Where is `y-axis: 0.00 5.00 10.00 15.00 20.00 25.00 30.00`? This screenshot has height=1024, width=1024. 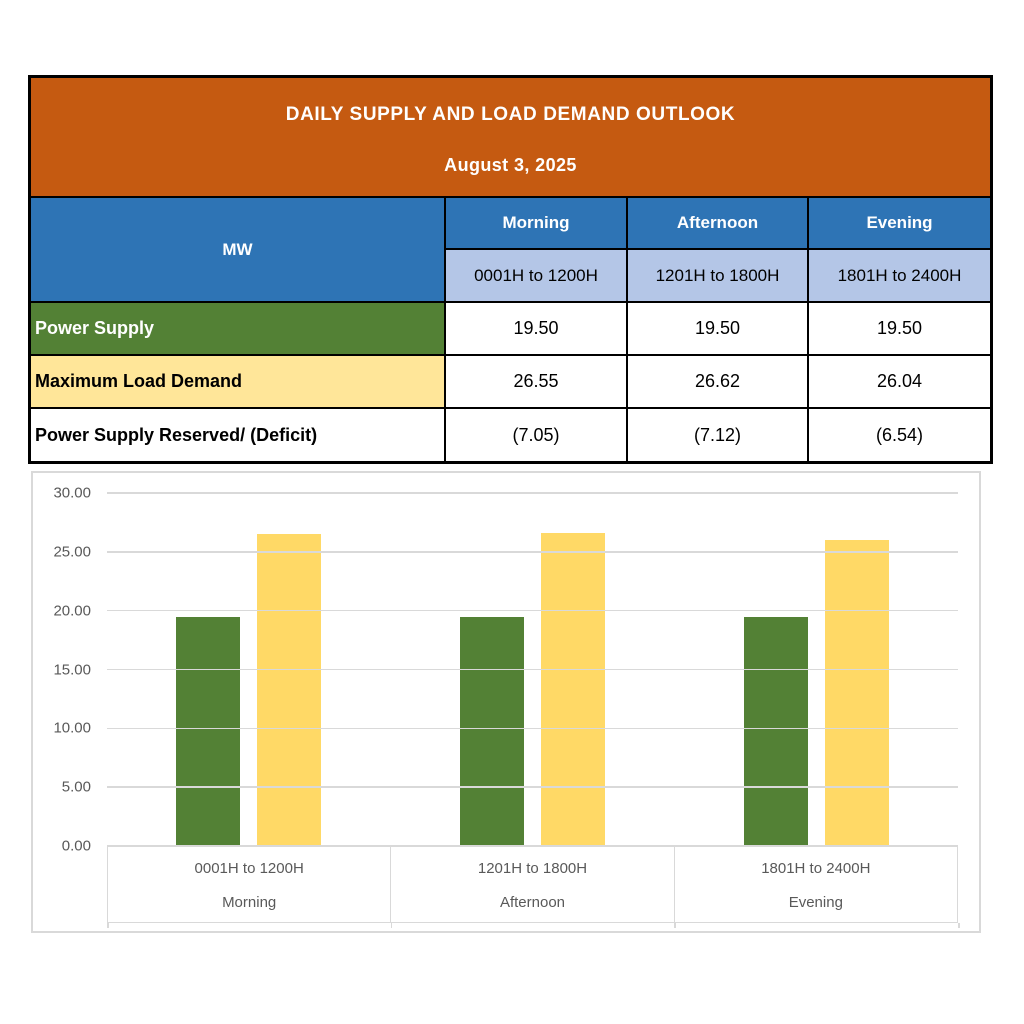 y-axis: 0.00 5.00 10.00 15.00 20.00 25.00 30.00 is located at coordinates (70, 670).